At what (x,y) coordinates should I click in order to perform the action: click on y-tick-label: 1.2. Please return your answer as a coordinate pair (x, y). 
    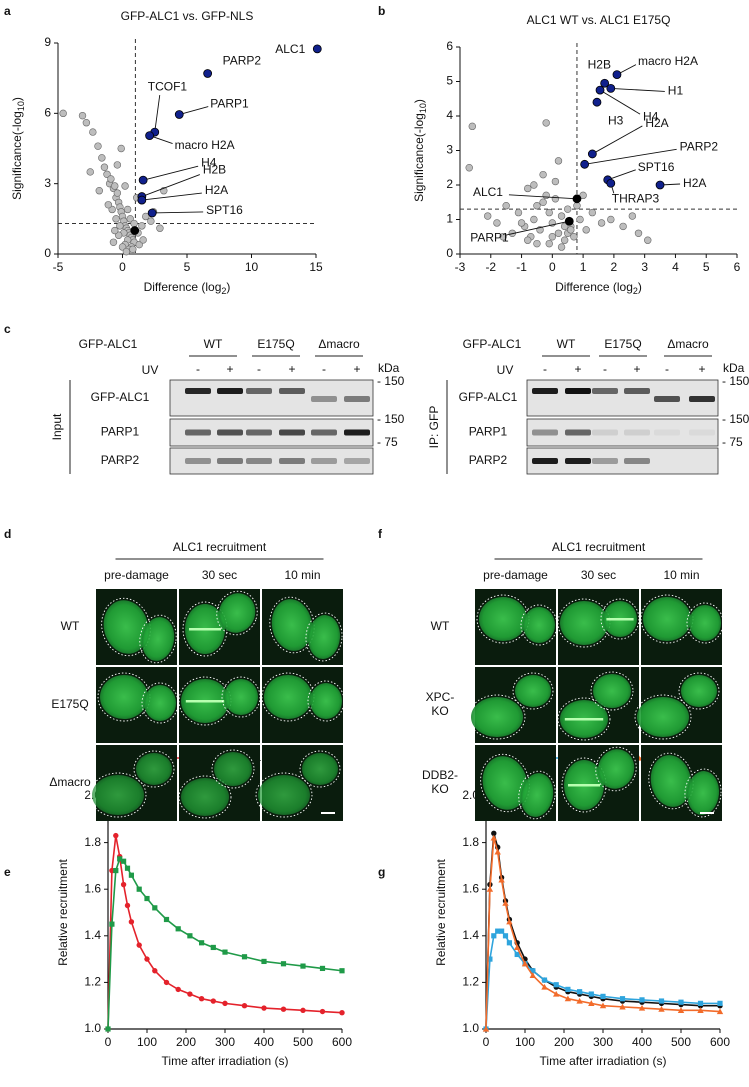
    Looking at the image, I should click on (92, 982).